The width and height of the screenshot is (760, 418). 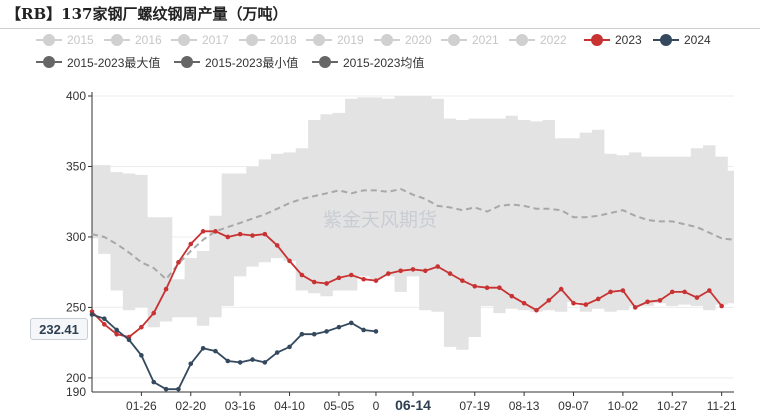 I want to click on x-tick-label: 06-14, so click(x=413, y=405).